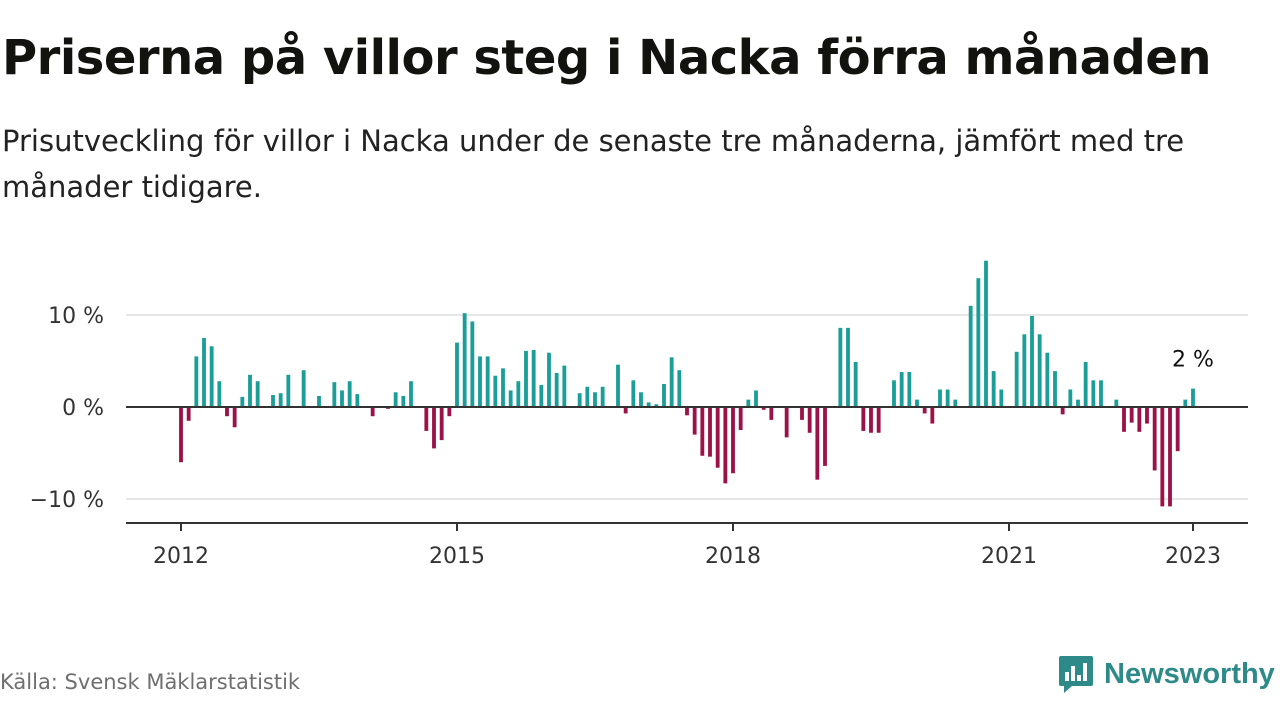  I want to click on y-tick-label: −10 %, so click(67, 500).